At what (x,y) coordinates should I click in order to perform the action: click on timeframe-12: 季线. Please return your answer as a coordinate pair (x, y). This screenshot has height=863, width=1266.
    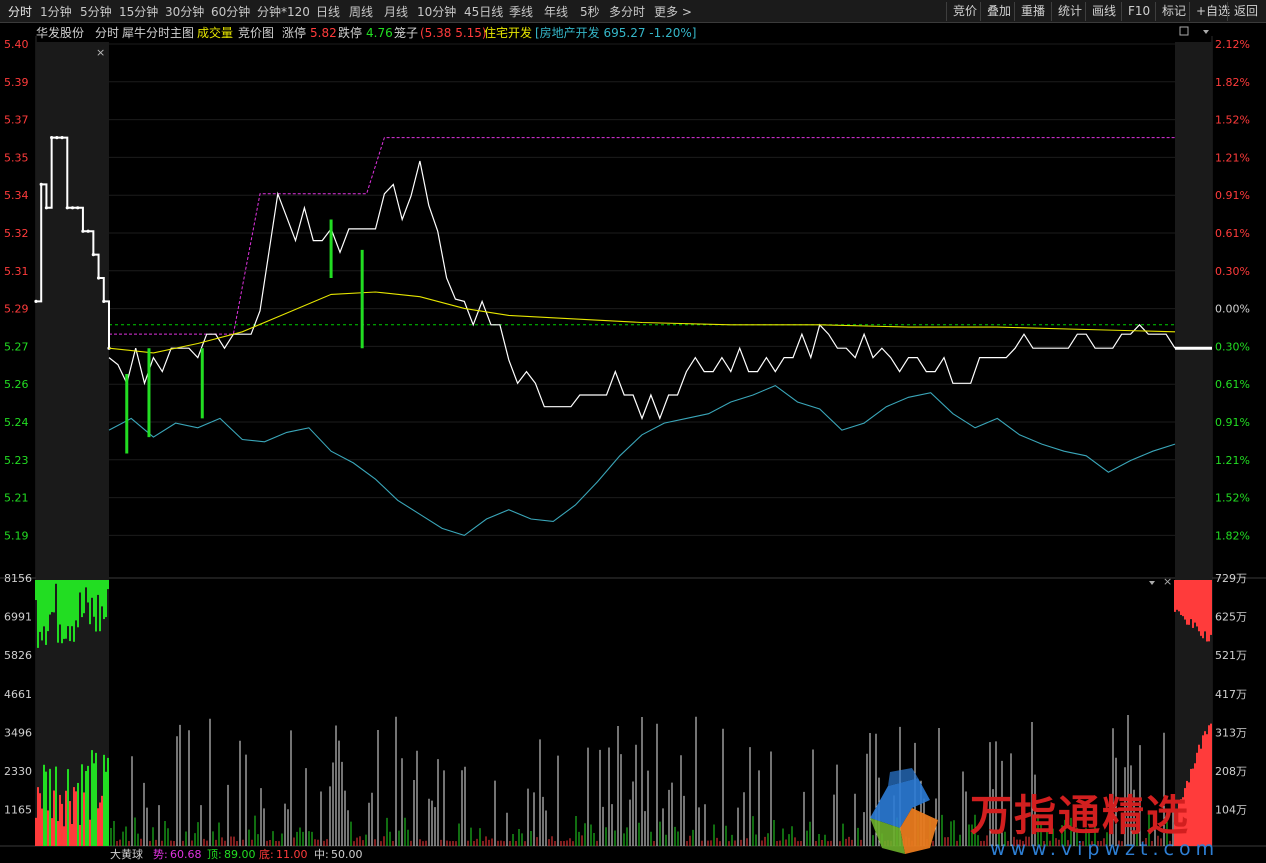
    Looking at the image, I should click on (521, 12).